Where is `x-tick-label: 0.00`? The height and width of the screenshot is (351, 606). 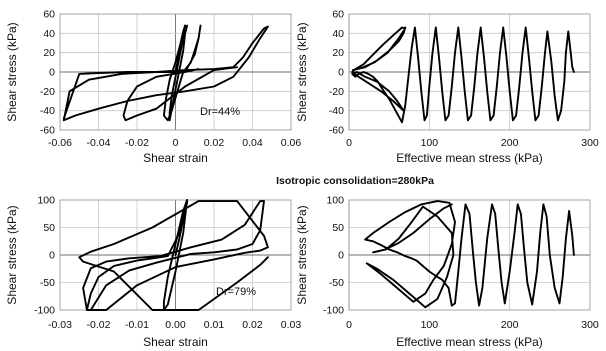 x-tick-label: 0.00 is located at coordinates (175, 325).